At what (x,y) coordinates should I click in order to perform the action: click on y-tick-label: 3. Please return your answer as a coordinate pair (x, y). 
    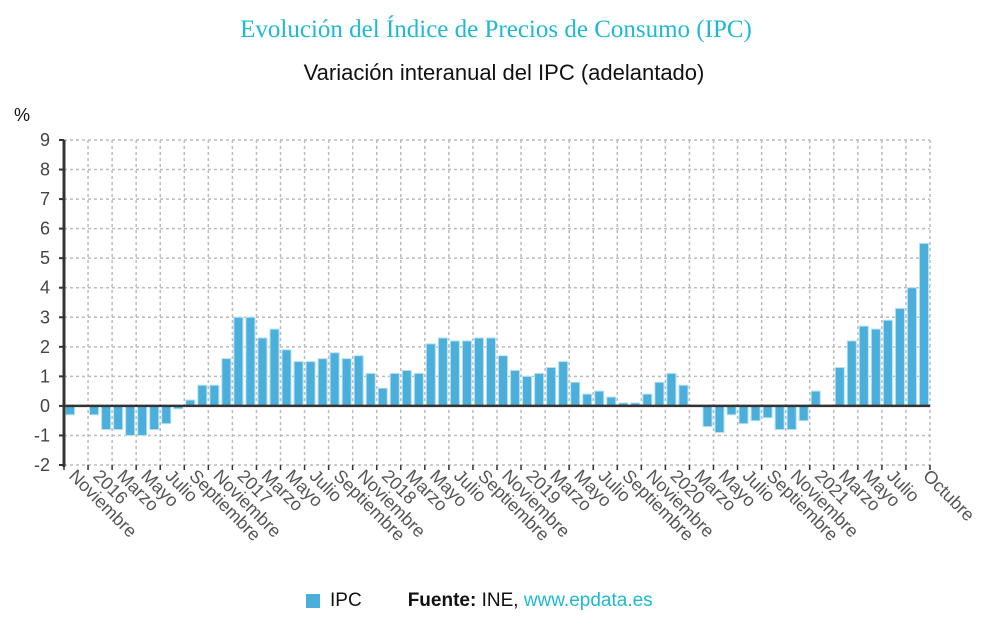
    Looking at the image, I should click on (45, 317).